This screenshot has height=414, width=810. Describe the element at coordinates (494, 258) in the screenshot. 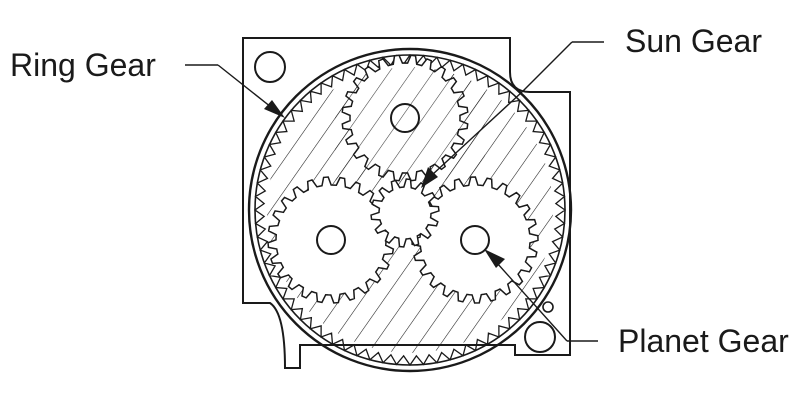

I see `planet-gear-arrowhead` at that location.